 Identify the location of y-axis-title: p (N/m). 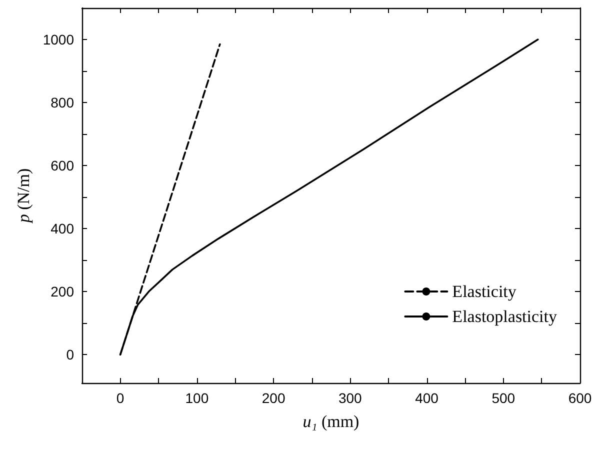
(23, 196).